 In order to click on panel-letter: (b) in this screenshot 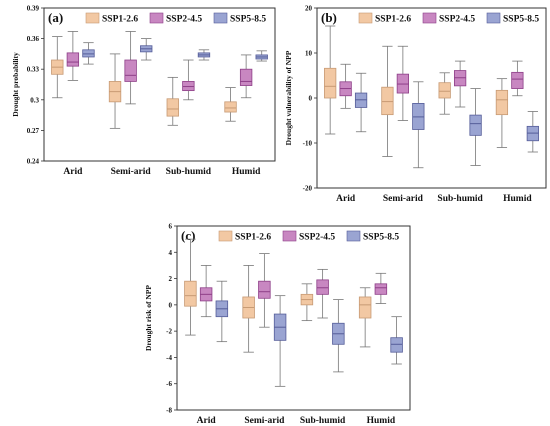, I will do `click(329, 17)`.